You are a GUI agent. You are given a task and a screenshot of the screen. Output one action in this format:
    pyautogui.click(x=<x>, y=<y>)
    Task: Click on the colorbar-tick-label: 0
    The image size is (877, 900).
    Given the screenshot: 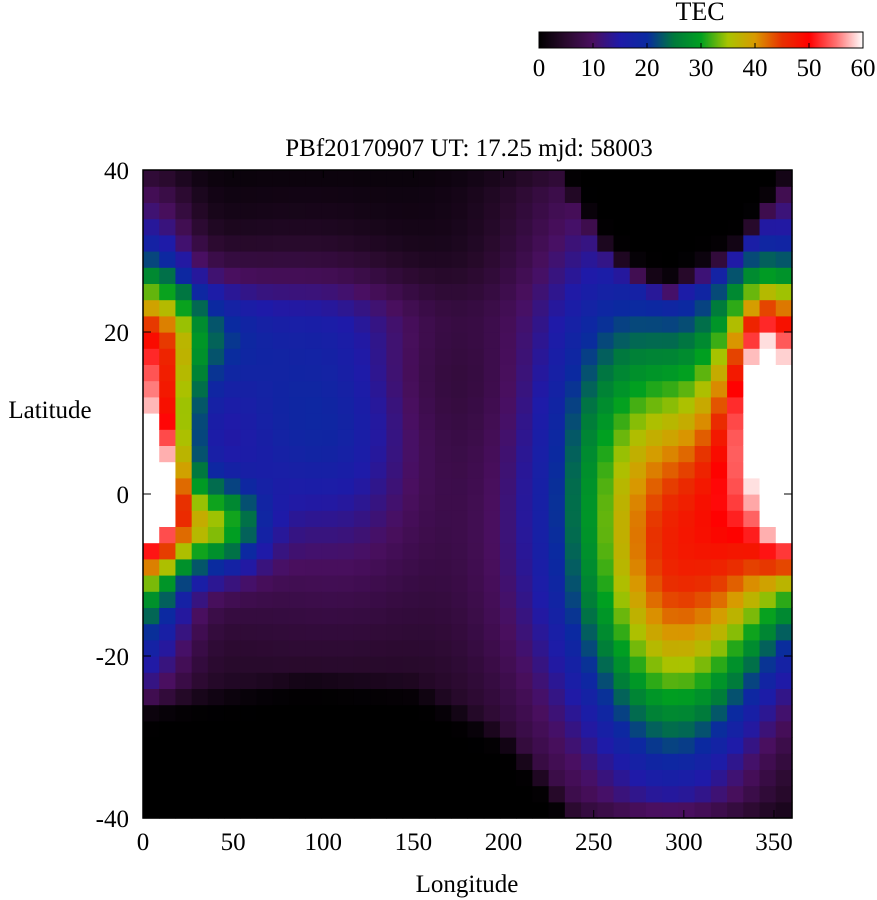 What is the action you would take?
    pyautogui.click(x=539, y=68)
    